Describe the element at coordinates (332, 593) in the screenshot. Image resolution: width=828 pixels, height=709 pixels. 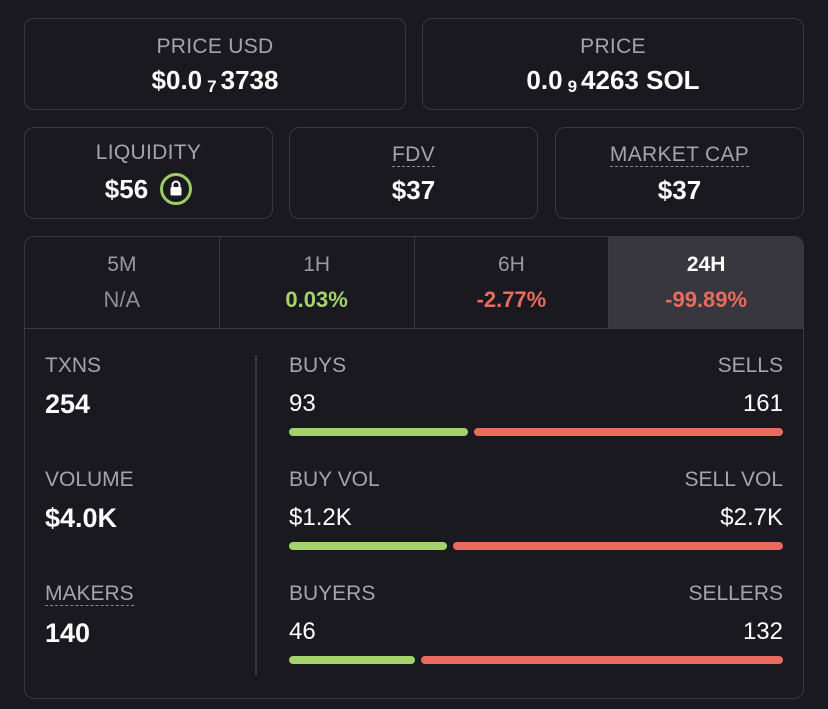
I see `buyers-label: BUYERS` at that location.